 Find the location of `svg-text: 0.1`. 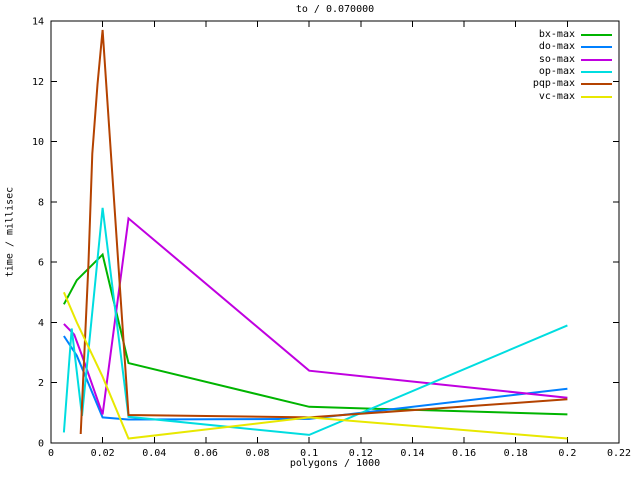

svg-text: 0.1 is located at coordinates (309, 453).